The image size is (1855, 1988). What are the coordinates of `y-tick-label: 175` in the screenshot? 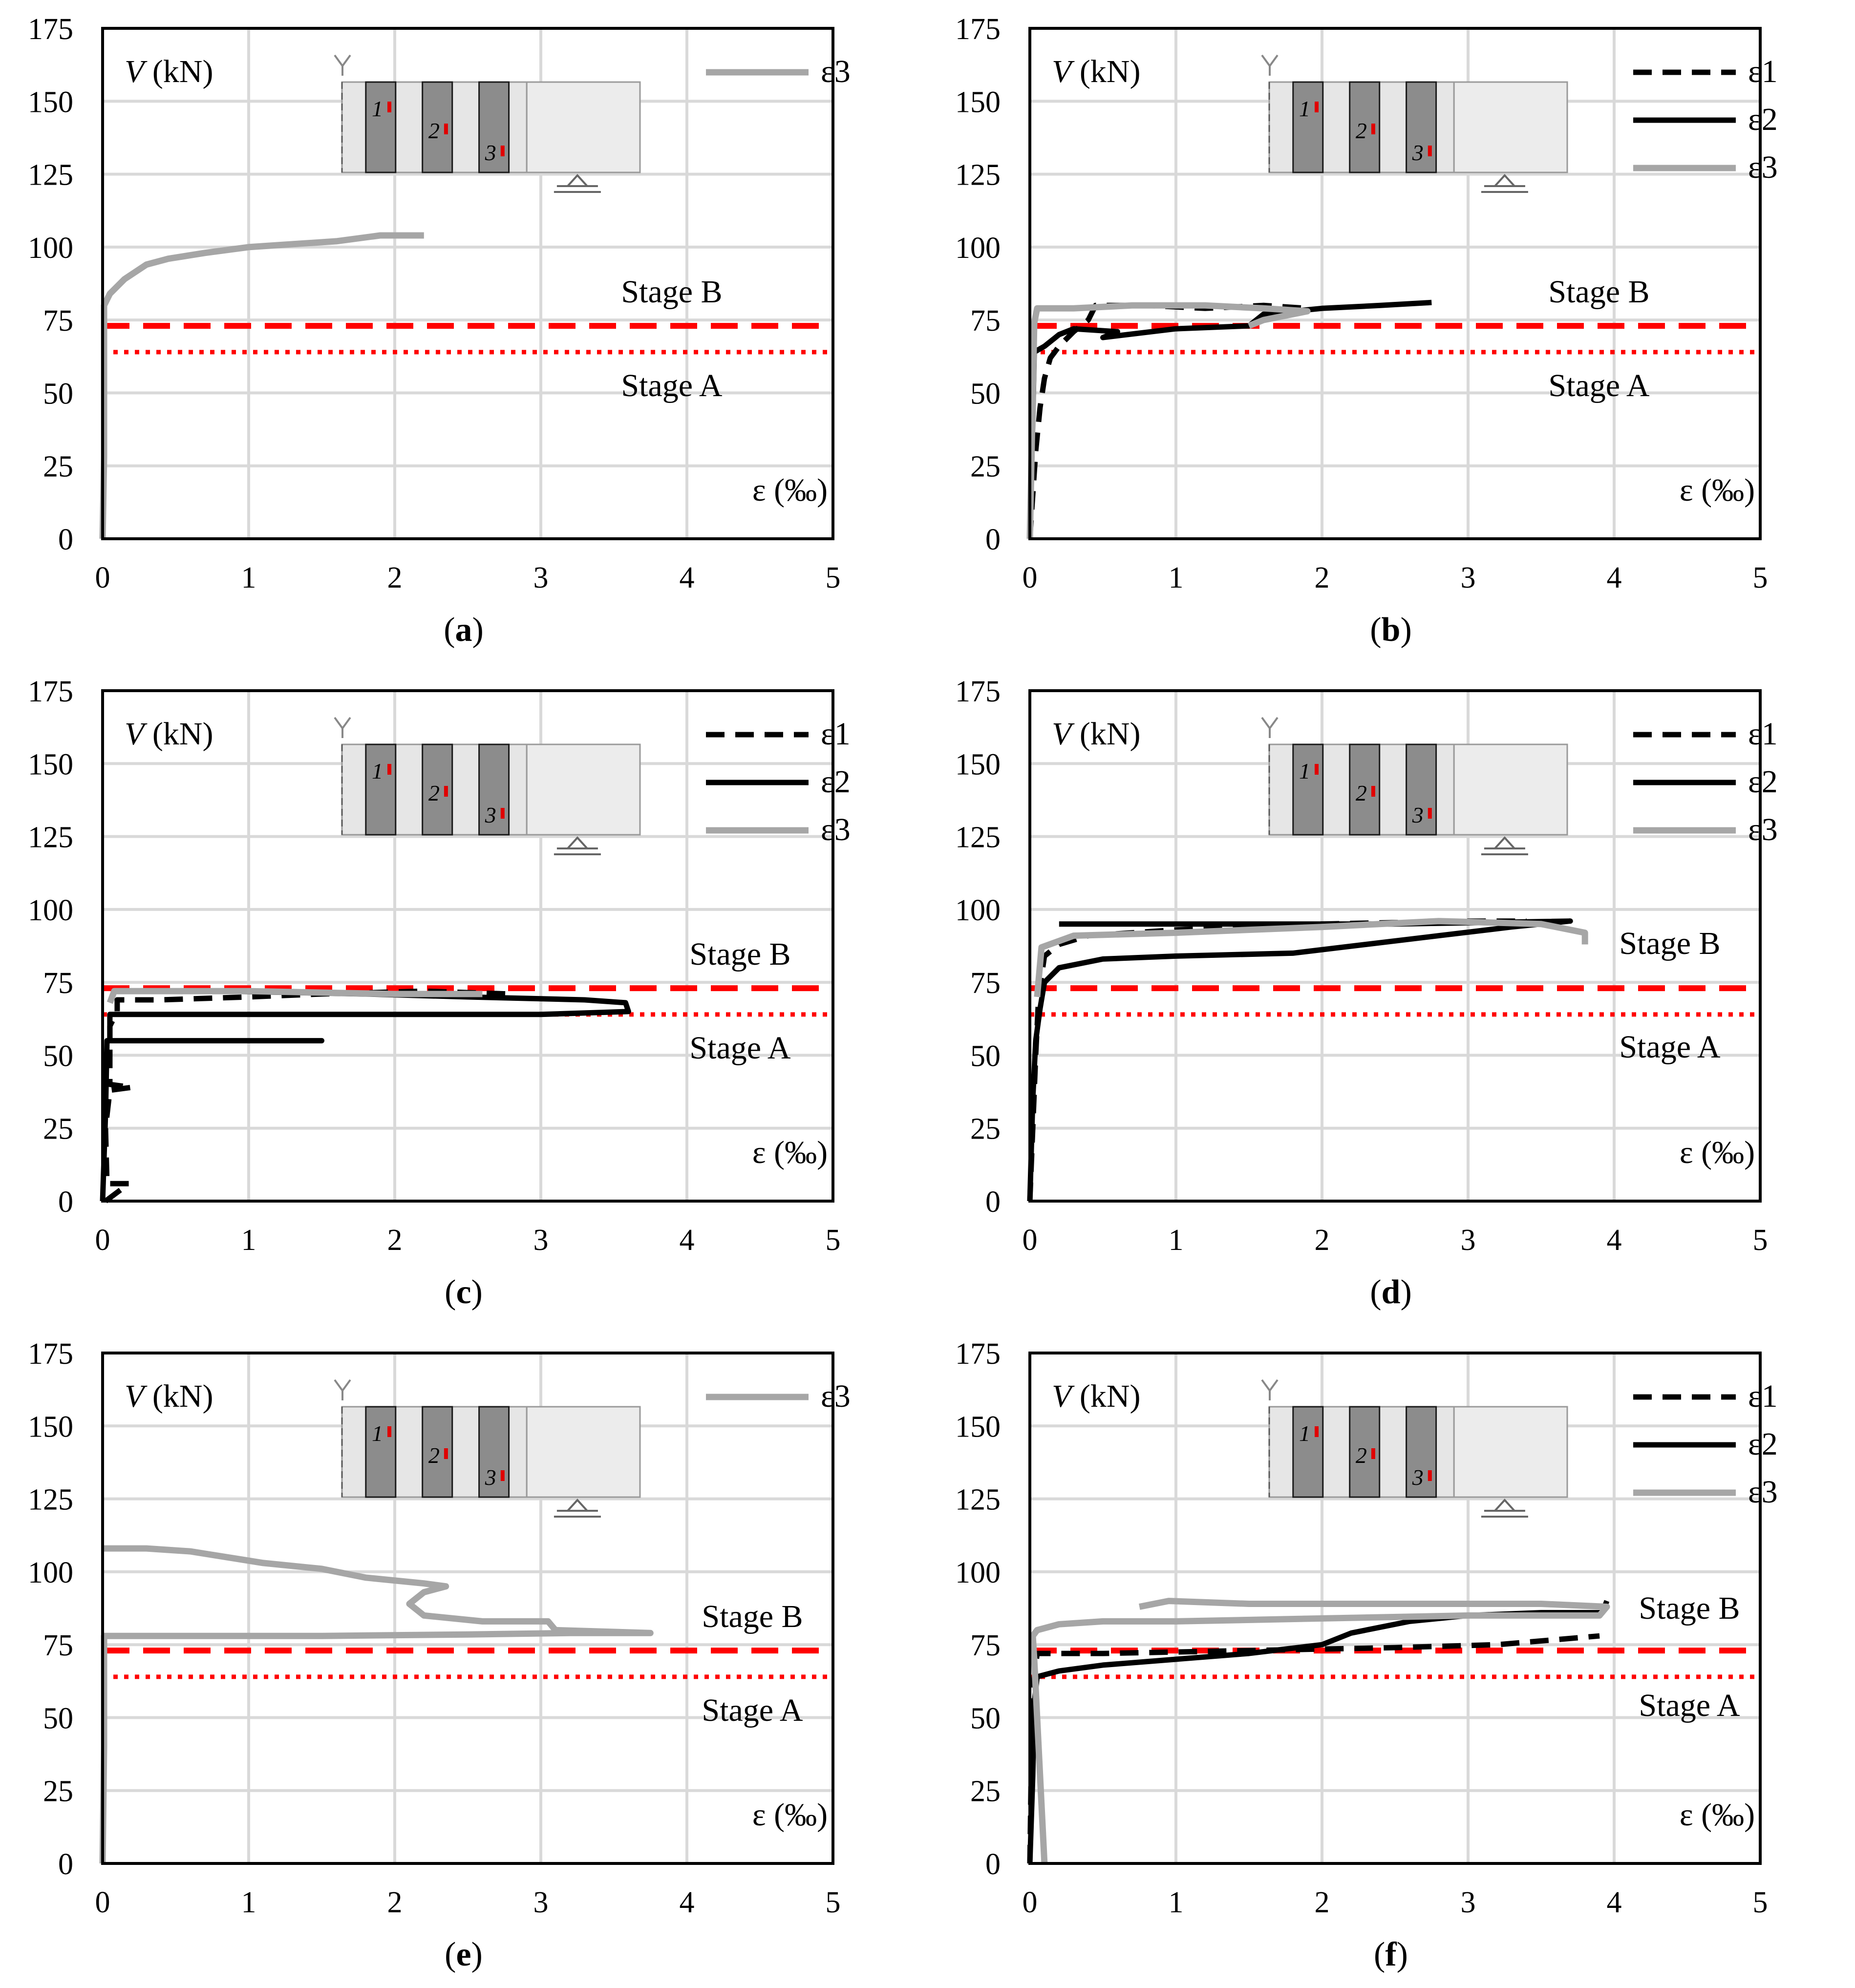 It's located at (50, 1354).